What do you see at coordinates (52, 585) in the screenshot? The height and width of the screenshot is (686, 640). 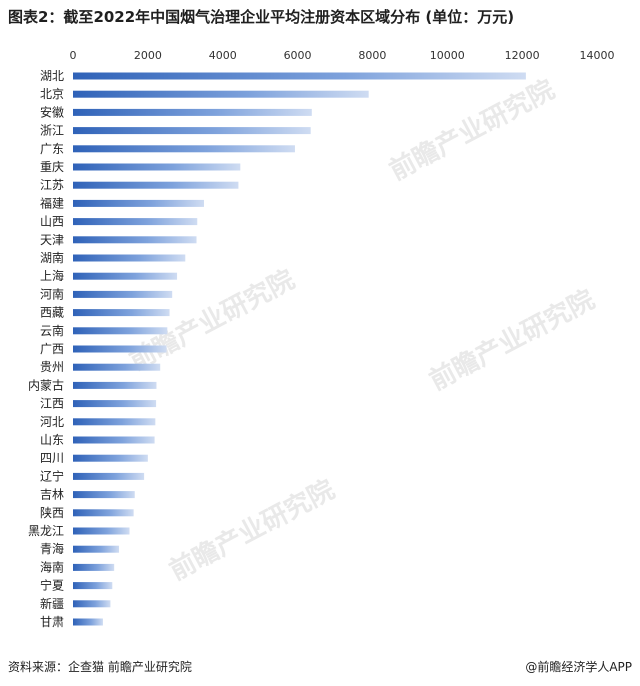 I see `category-label: 宁夏` at bounding box center [52, 585].